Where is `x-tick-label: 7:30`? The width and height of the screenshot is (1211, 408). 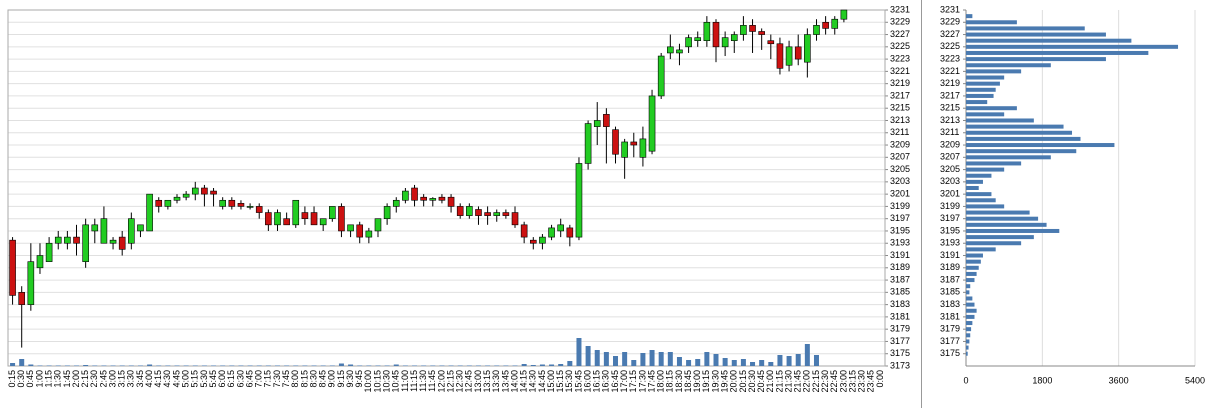
x-tick-label: 7:30 is located at coordinates (277, 379).